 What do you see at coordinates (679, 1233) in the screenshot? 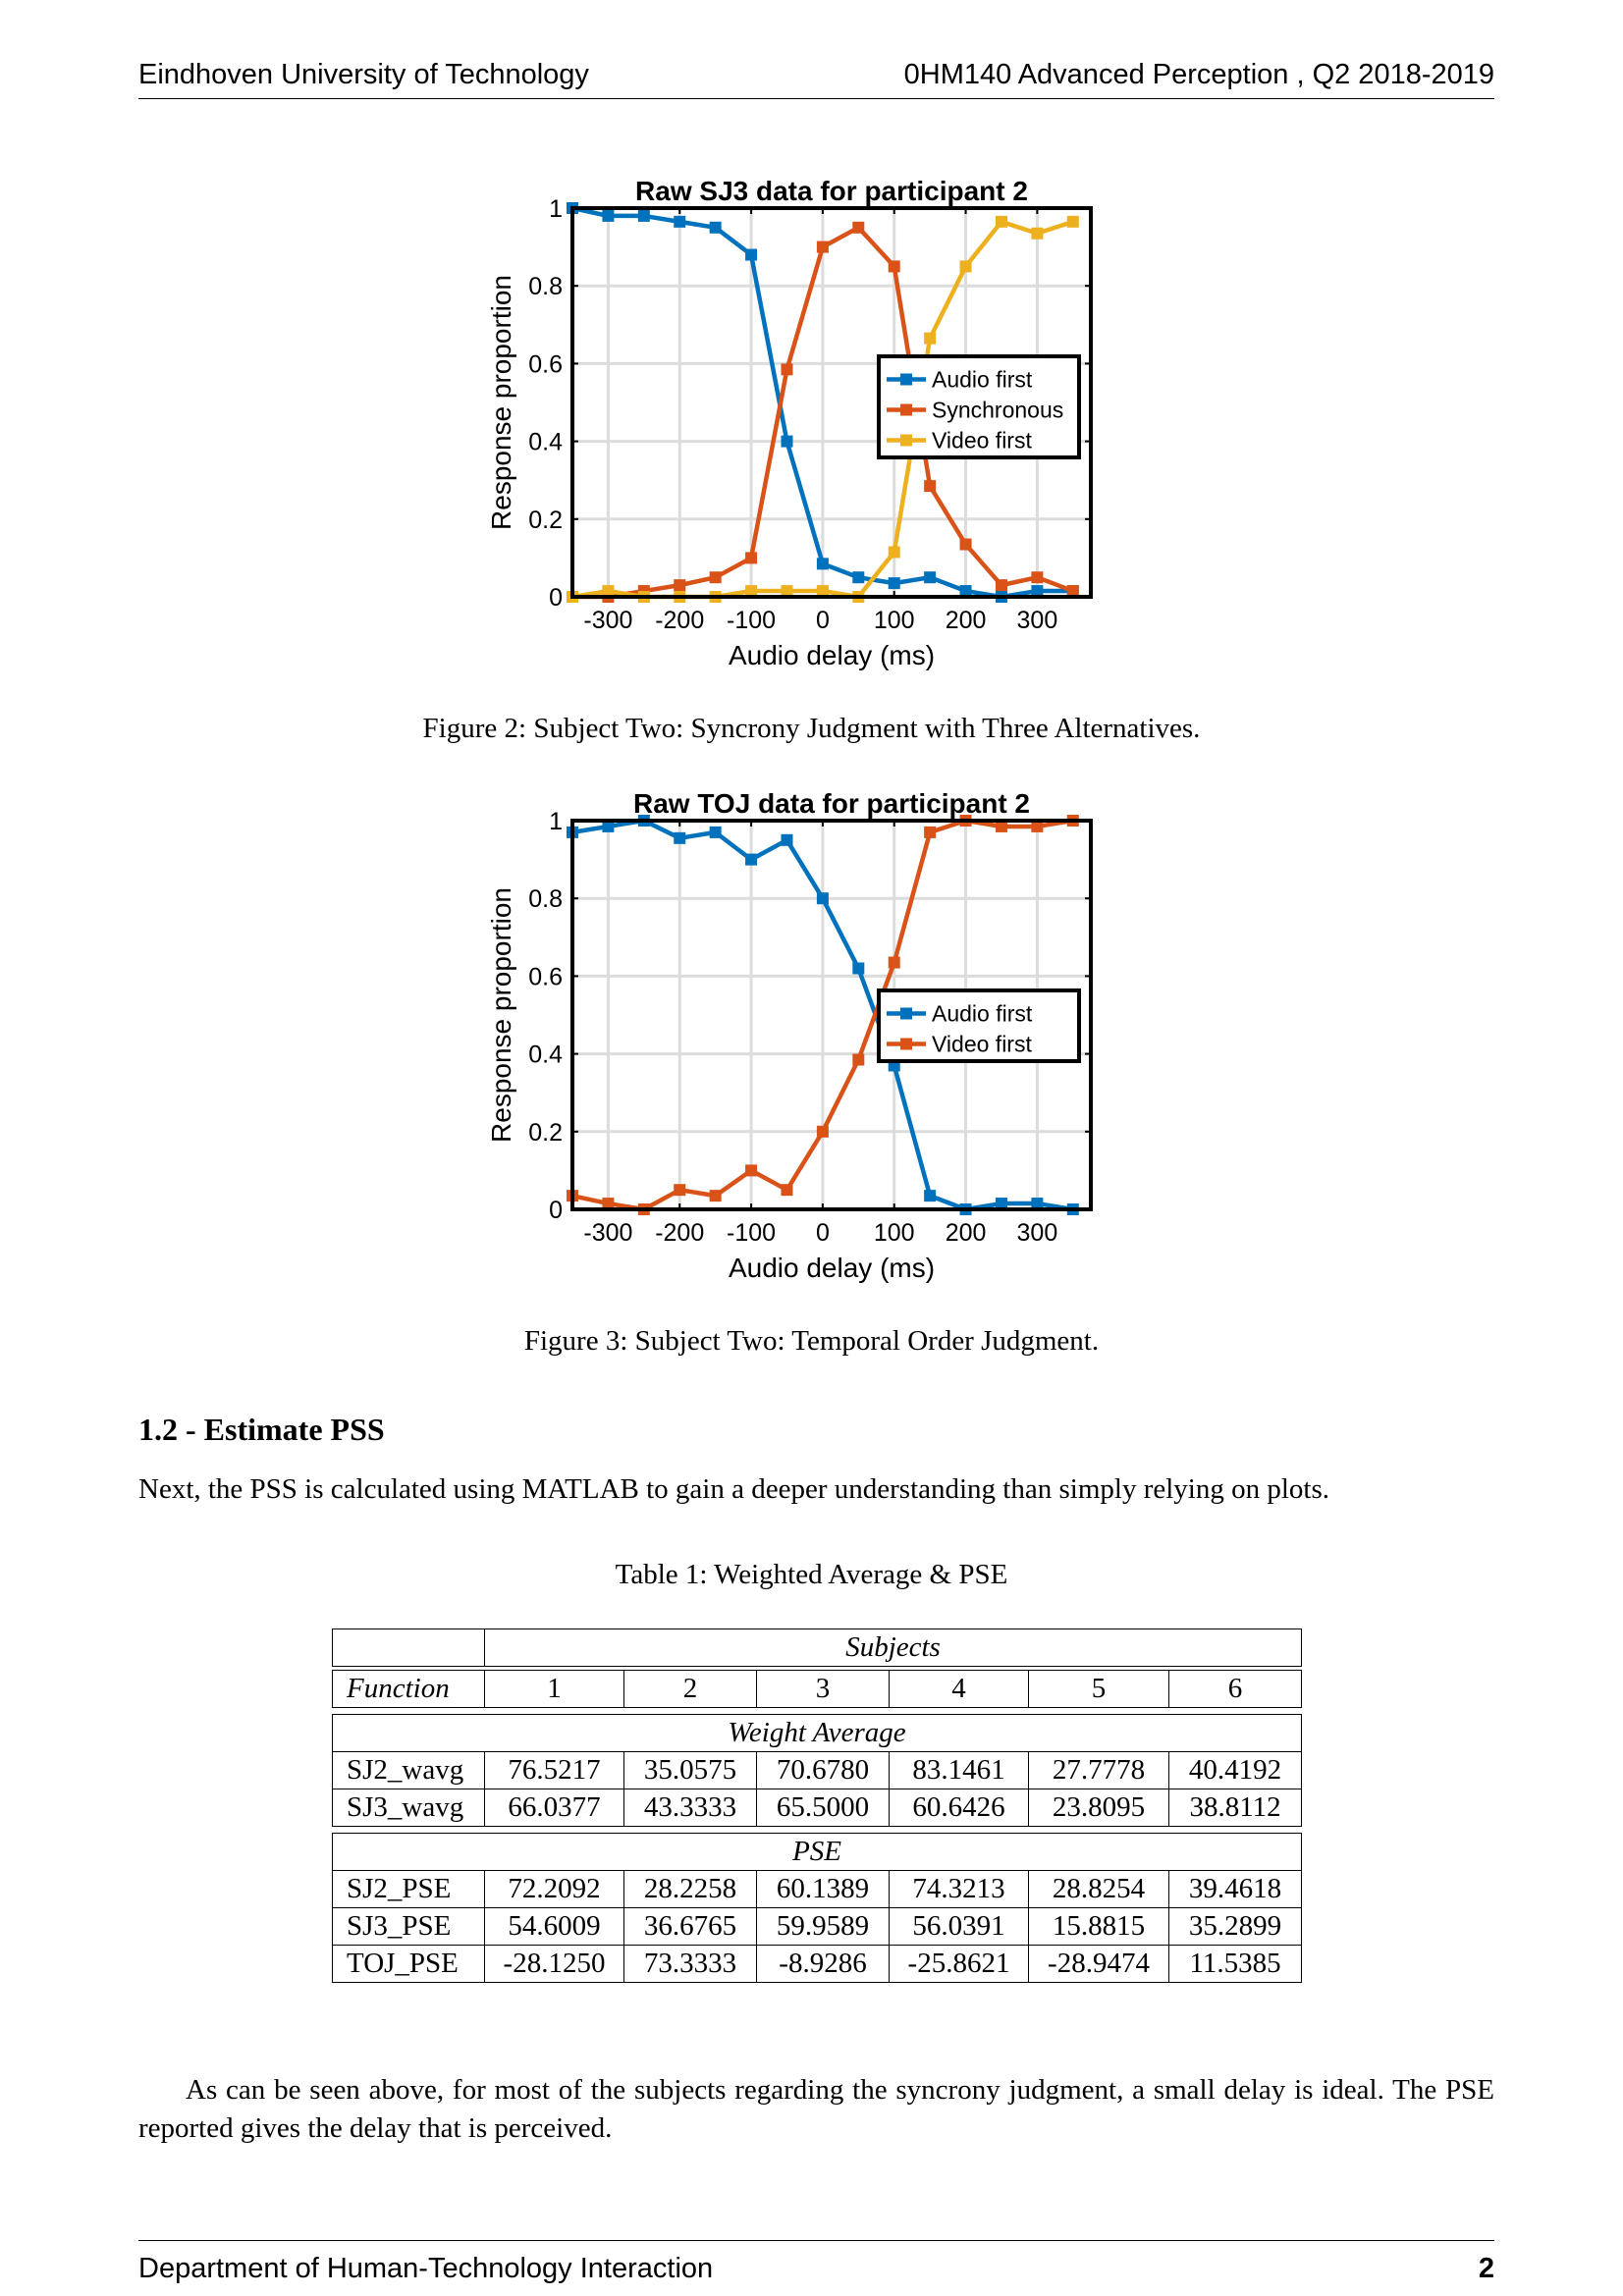
I see `x-tick-label: -200` at bounding box center [679, 1233].